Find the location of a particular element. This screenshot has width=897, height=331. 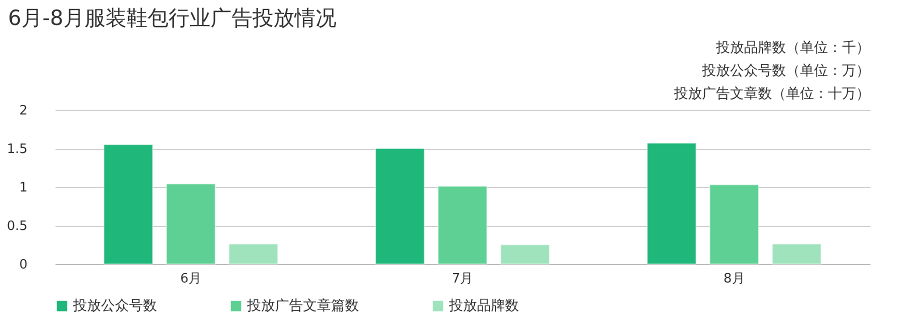

y-tick-label: 1 is located at coordinates (23, 188).